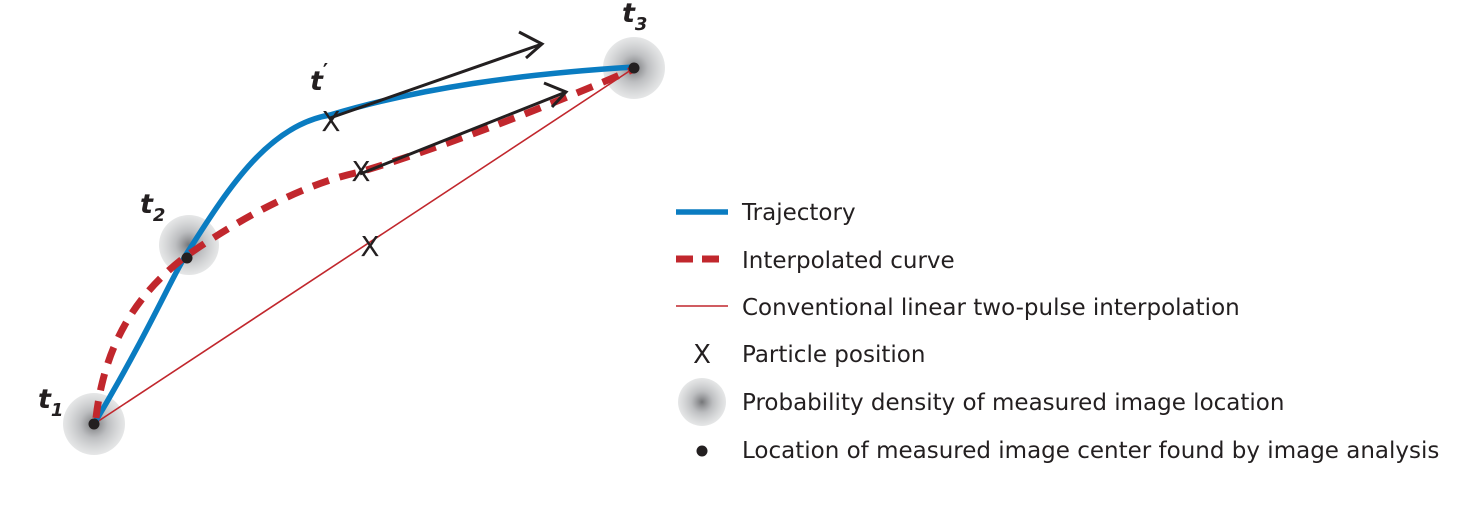 Image resolution: width=1476 pixels, height=506 pixels. Describe the element at coordinates (702, 451) in the screenshot. I see `legend-center-swatch` at that location.